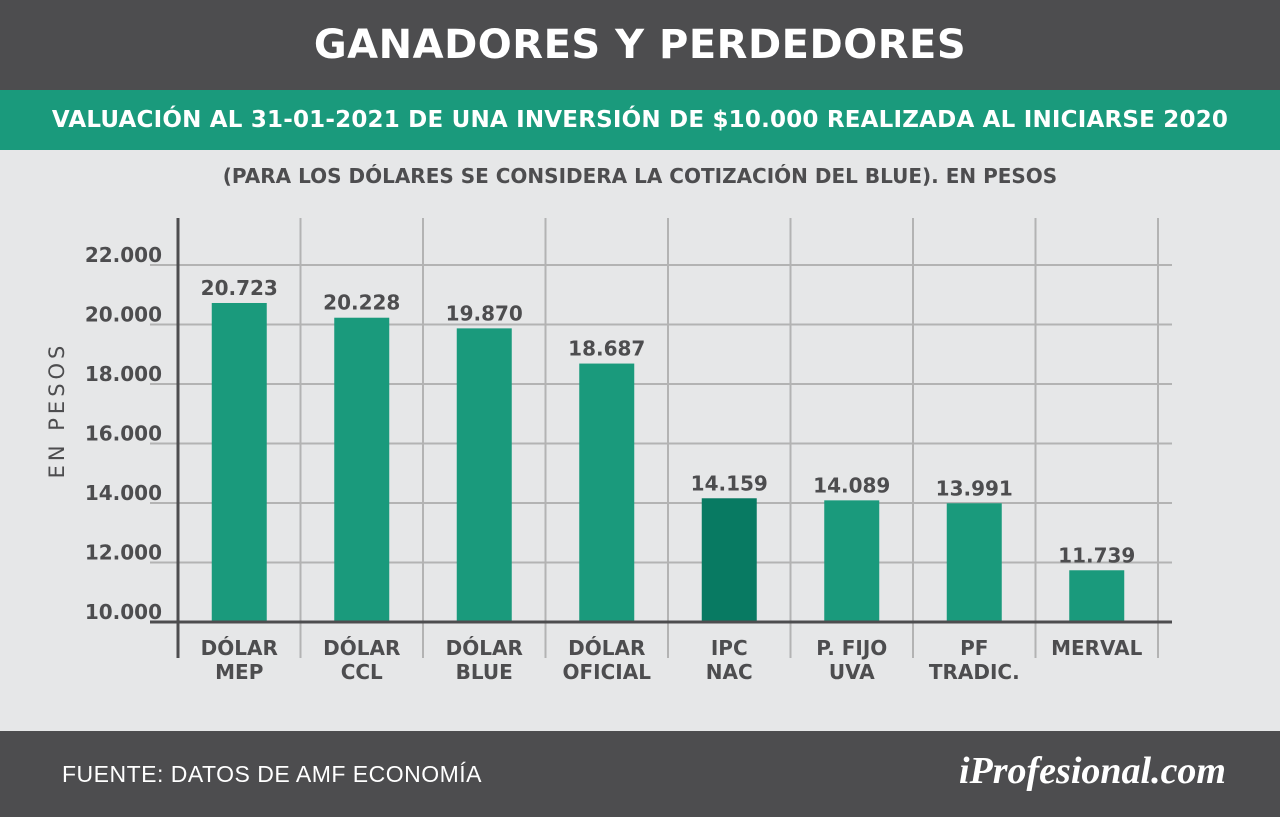 The height and width of the screenshot is (817, 1280). Describe the element at coordinates (361, 303) in the screenshot. I see `bar-value-label: 20.228` at that location.